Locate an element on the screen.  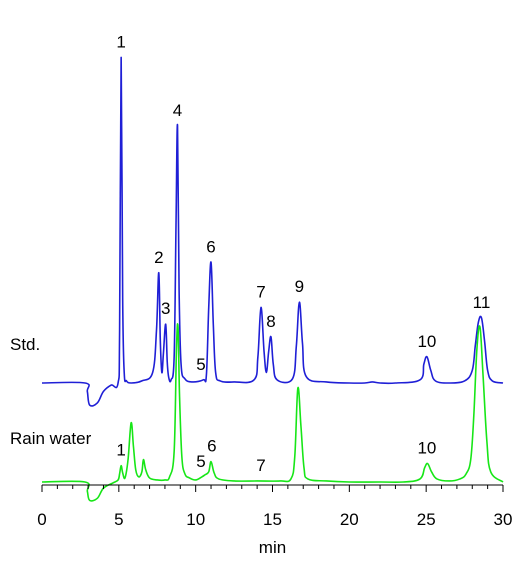
x-tick-label: 10 is located at coordinates (195, 519).